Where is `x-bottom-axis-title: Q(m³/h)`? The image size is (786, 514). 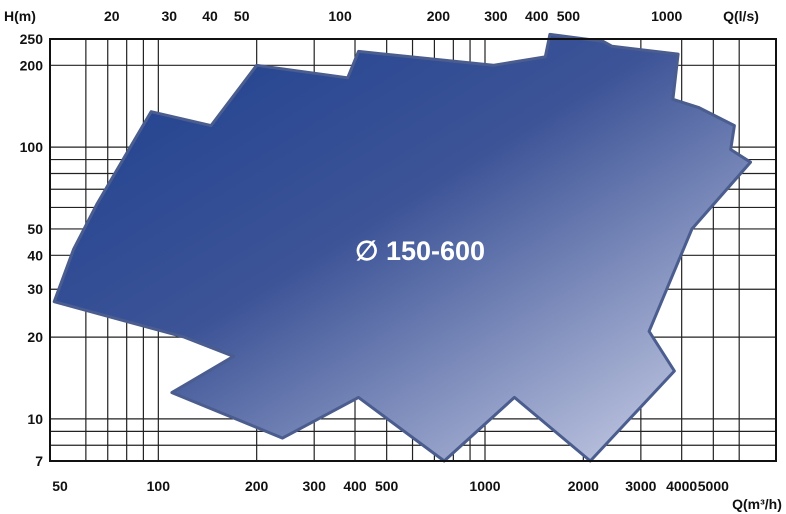 x-bottom-axis-title: Q(m³/h) is located at coordinates (757, 504).